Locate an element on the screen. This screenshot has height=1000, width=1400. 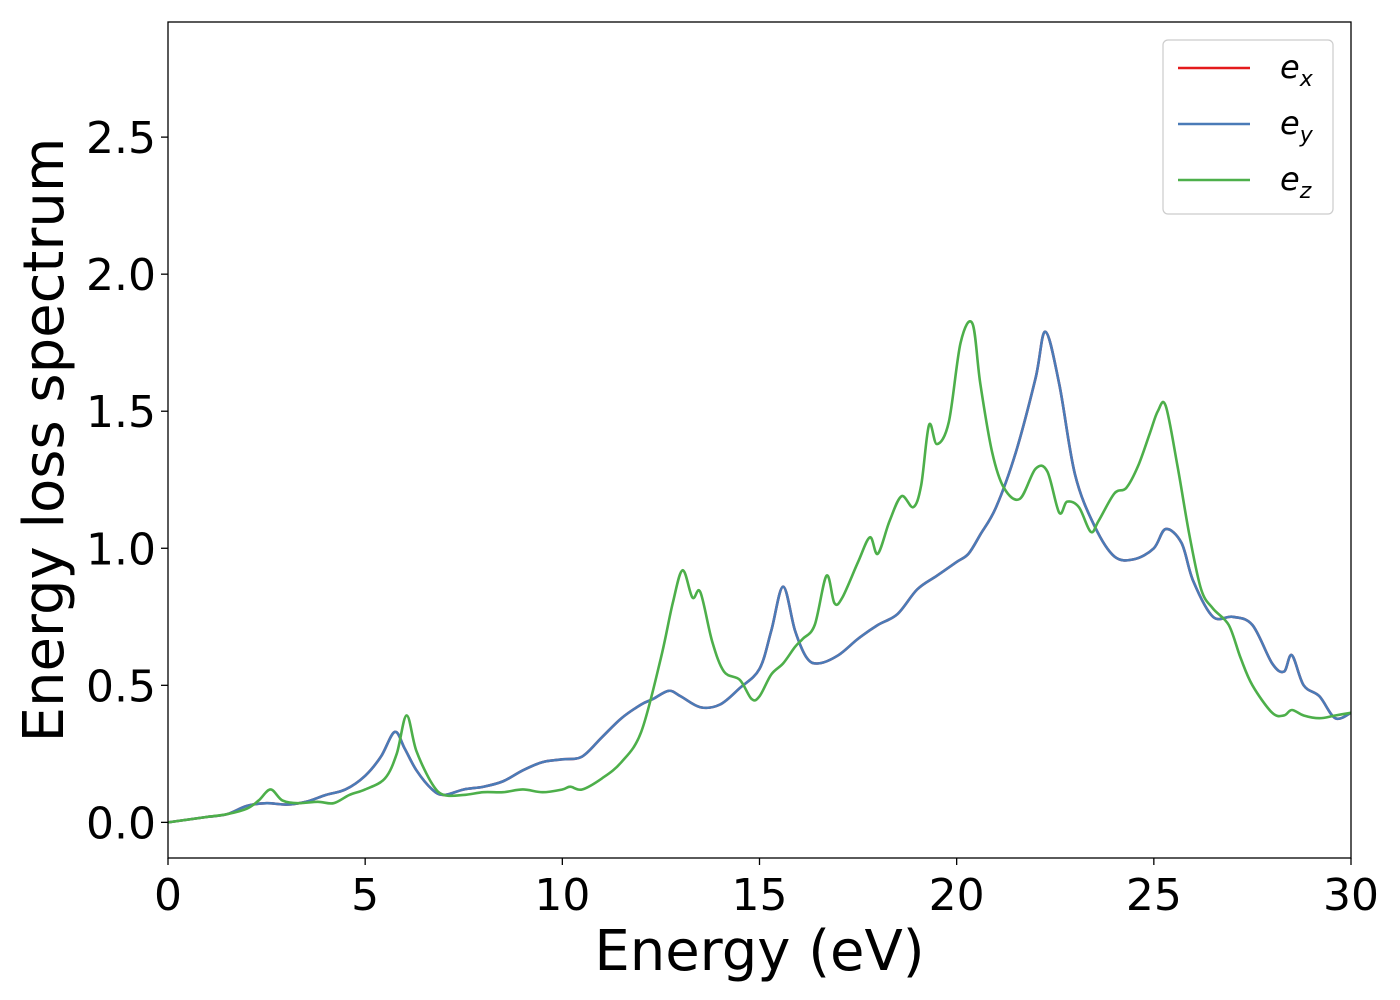
x-tick-label: 0 is located at coordinates (168, 895).